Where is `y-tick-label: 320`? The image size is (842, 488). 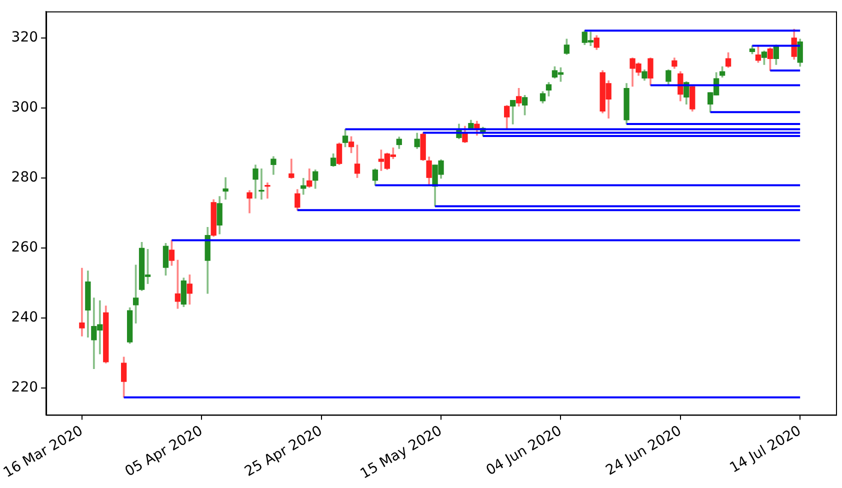 y-tick-label: 320 is located at coordinates (24, 38).